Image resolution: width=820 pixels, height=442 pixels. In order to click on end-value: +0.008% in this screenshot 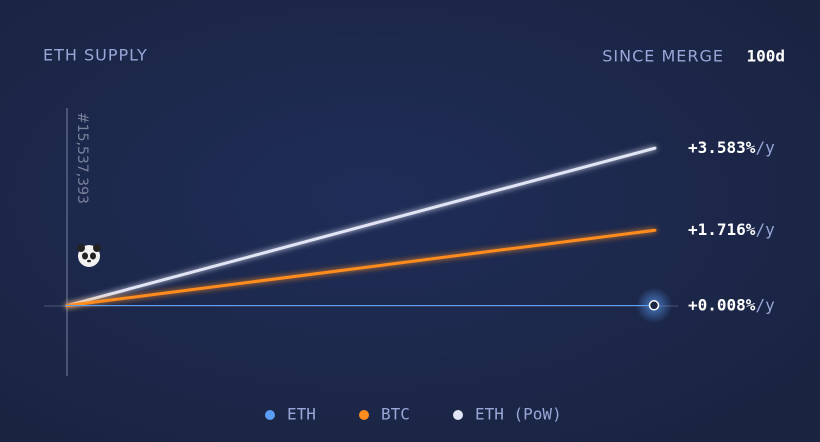, I will do `click(722, 304)`.